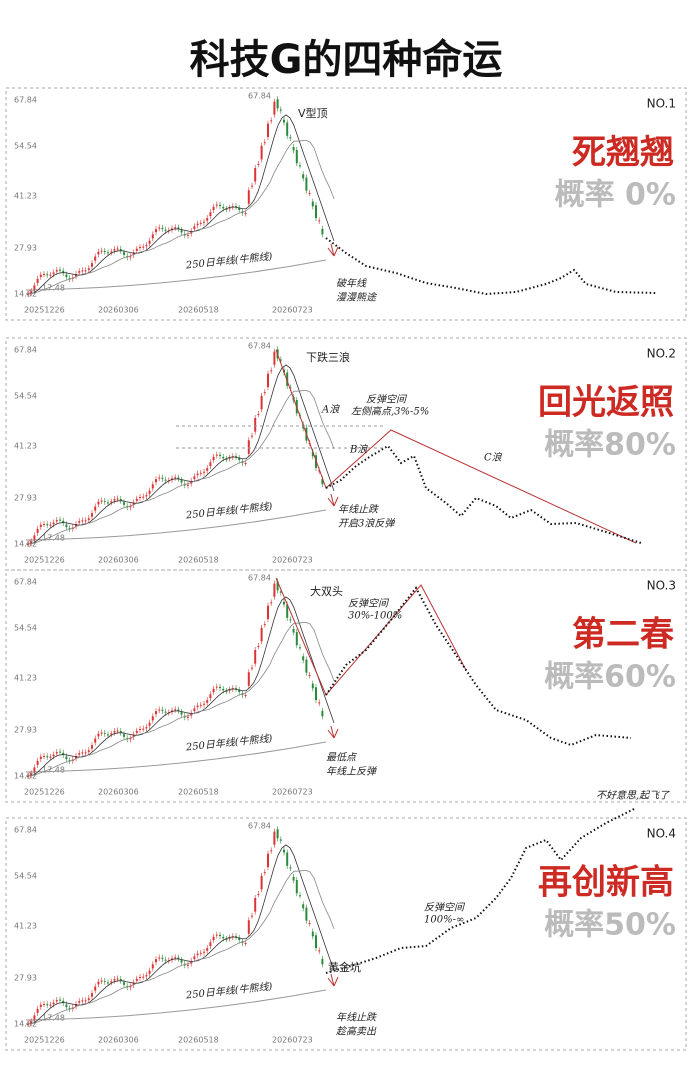  Describe the element at coordinates (44, 792) in the screenshot. I see `x-label: 20251226` at that location.